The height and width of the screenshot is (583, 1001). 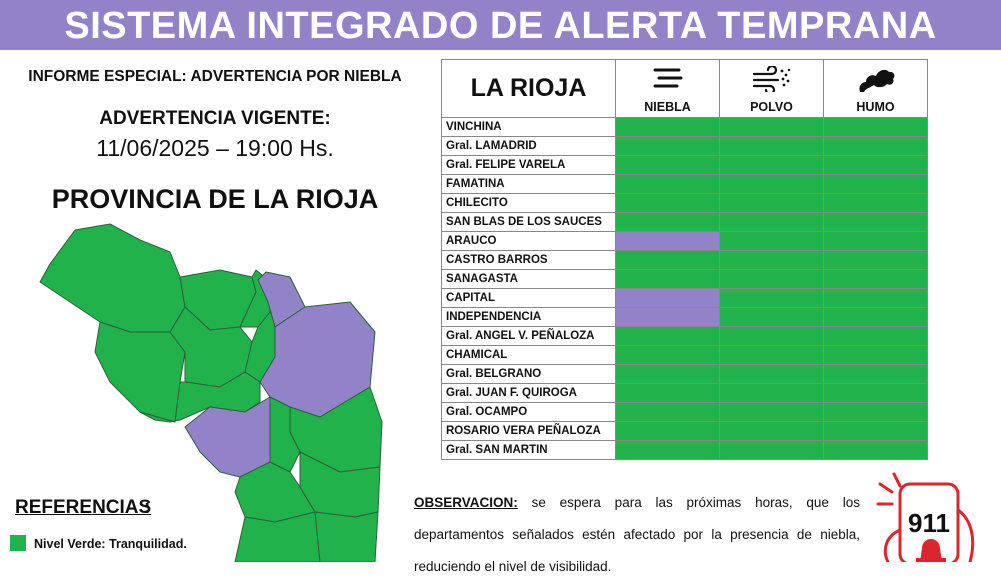 I want to click on legend-label-green: Nivel Verde: Tranquilidad., so click(x=110, y=544).